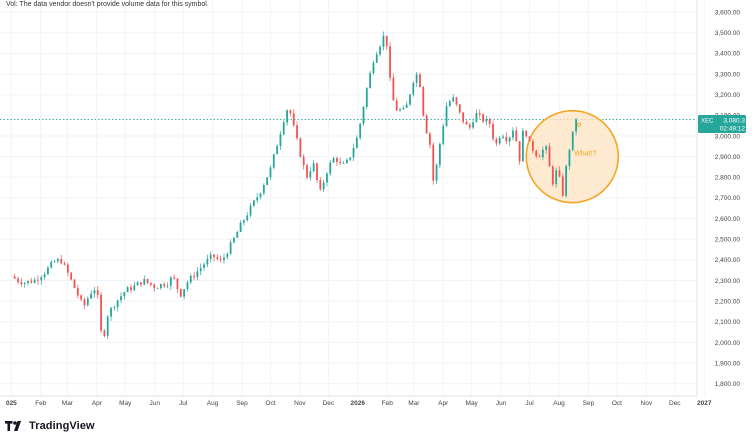 The width and height of the screenshot is (752, 440). I want to click on tradingview-logo-icon, so click(13, 426).